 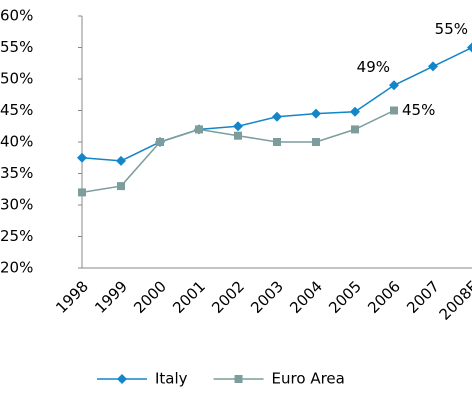 What do you see at coordinates (454, 300) in the screenshot?
I see `x-tick-label: 2008E` at bounding box center [454, 300].